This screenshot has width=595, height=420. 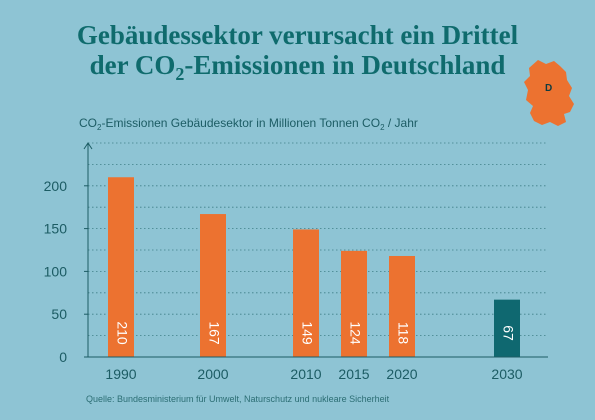 I want to click on x-tick-label: 2015, so click(x=353, y=374).